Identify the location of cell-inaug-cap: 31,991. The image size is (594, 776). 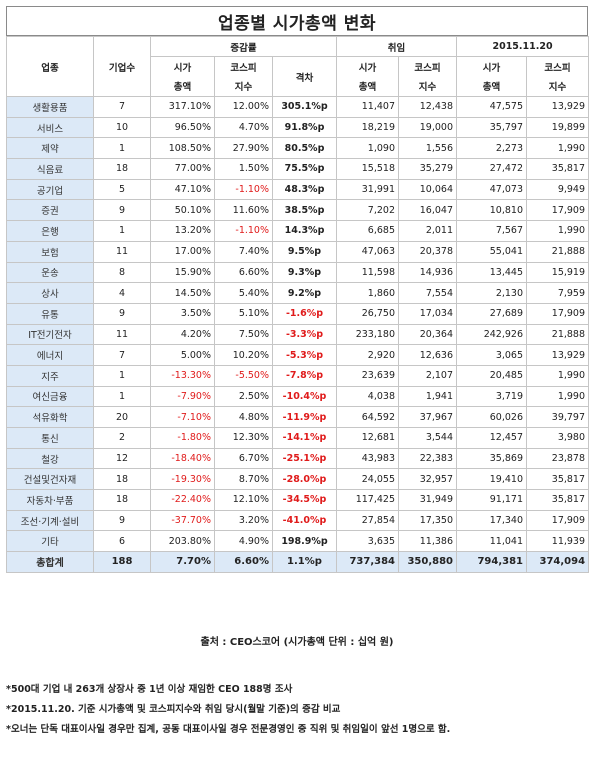
(367, 189).